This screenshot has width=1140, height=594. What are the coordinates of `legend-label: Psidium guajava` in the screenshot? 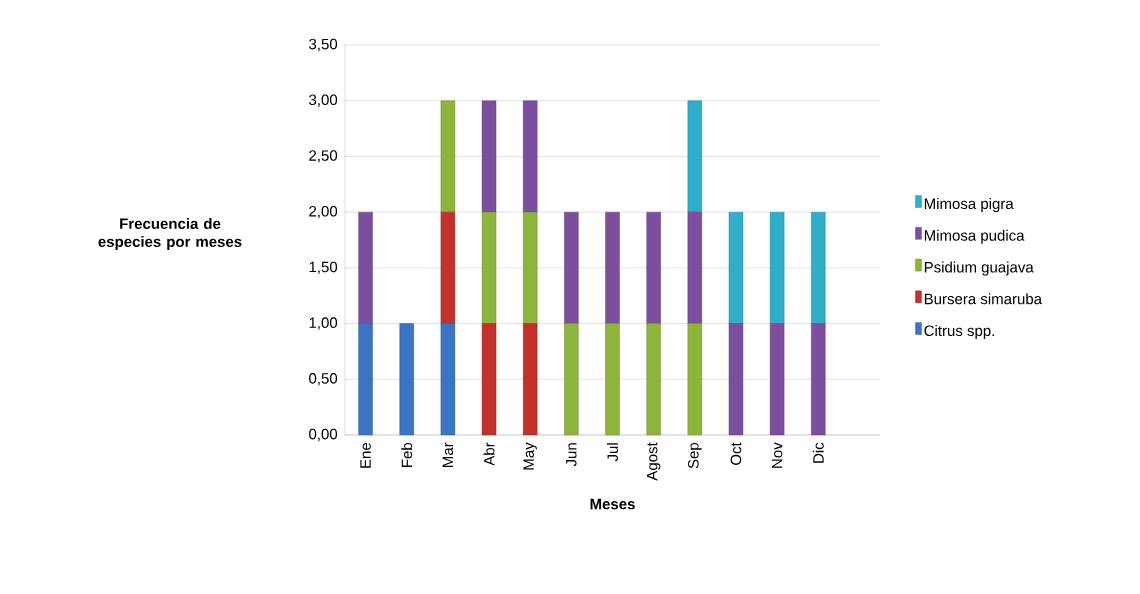 It's located at (979, 268).